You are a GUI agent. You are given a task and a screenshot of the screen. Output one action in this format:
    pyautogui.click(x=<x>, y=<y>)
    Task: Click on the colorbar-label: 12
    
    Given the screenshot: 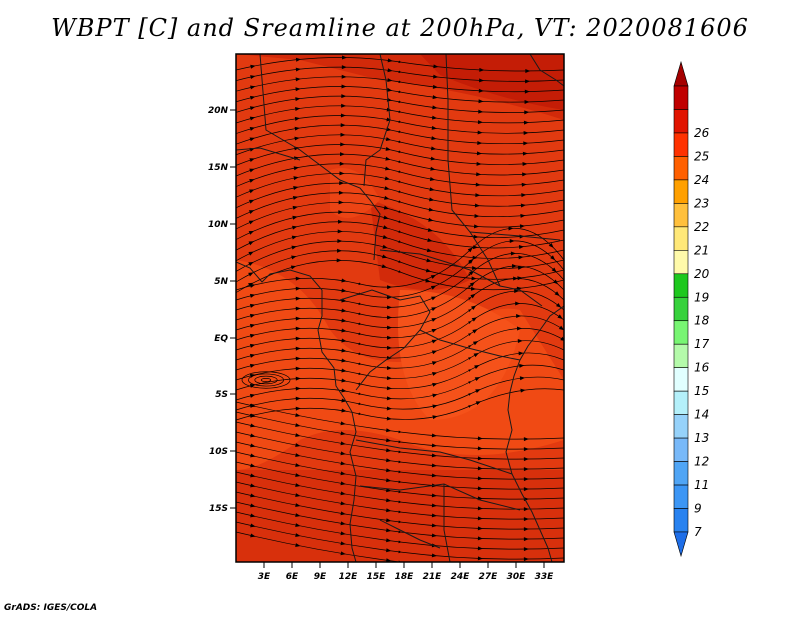 What is the action you would take?
    pyautogui.click(x=701, y=462)
    